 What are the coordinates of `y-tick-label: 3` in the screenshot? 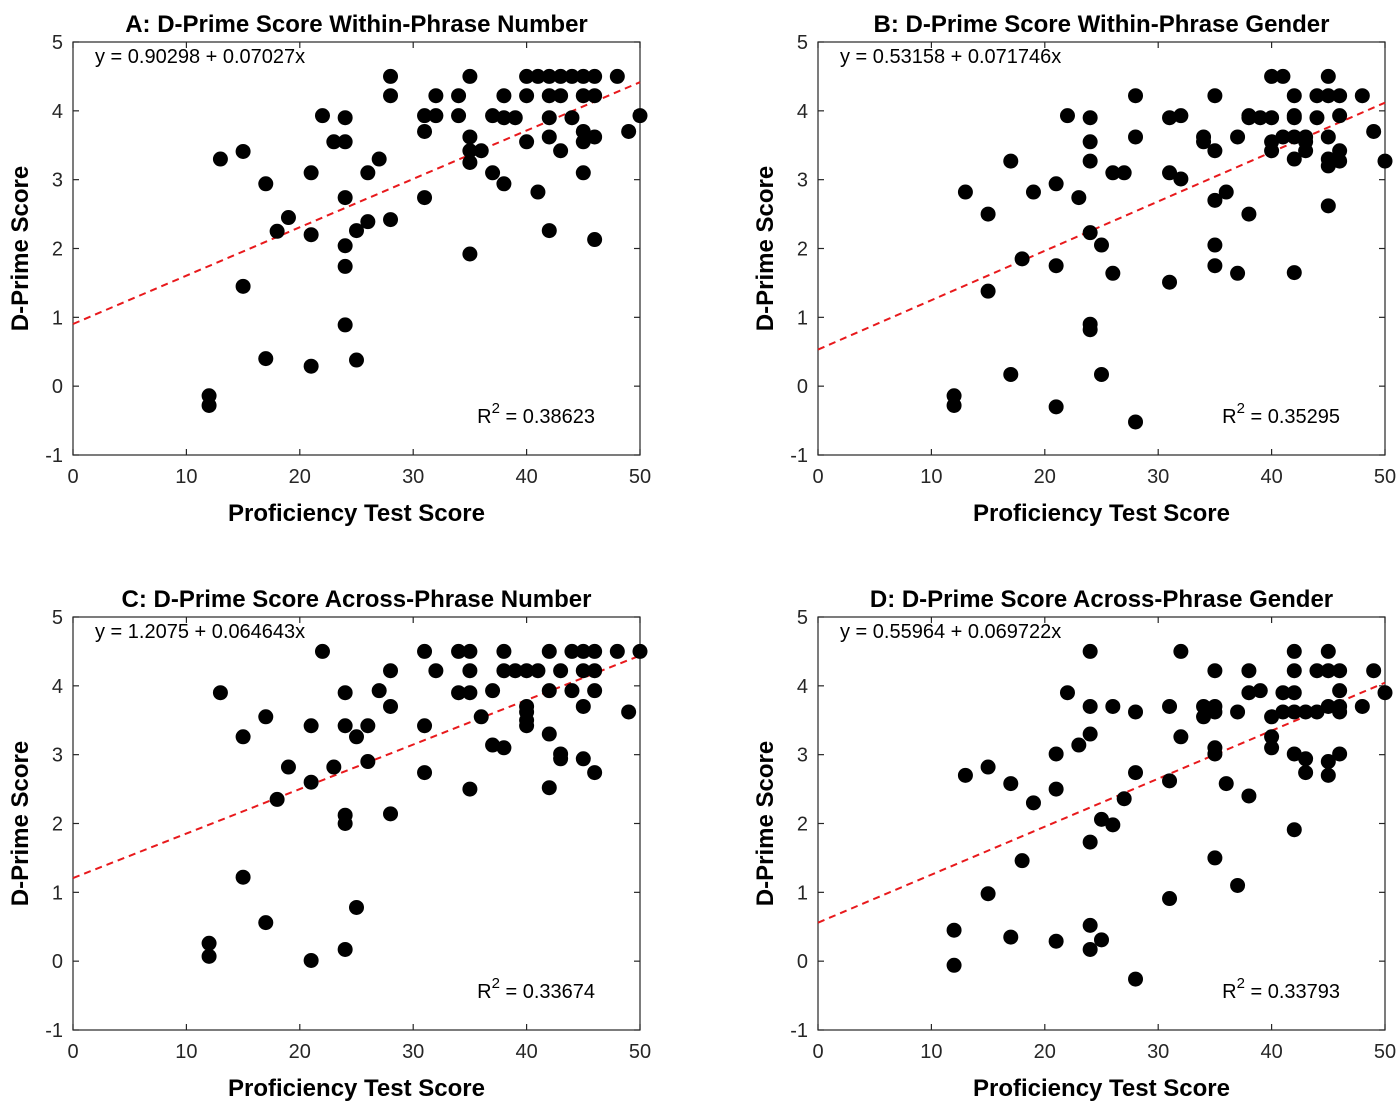 It's located at (802, 756).